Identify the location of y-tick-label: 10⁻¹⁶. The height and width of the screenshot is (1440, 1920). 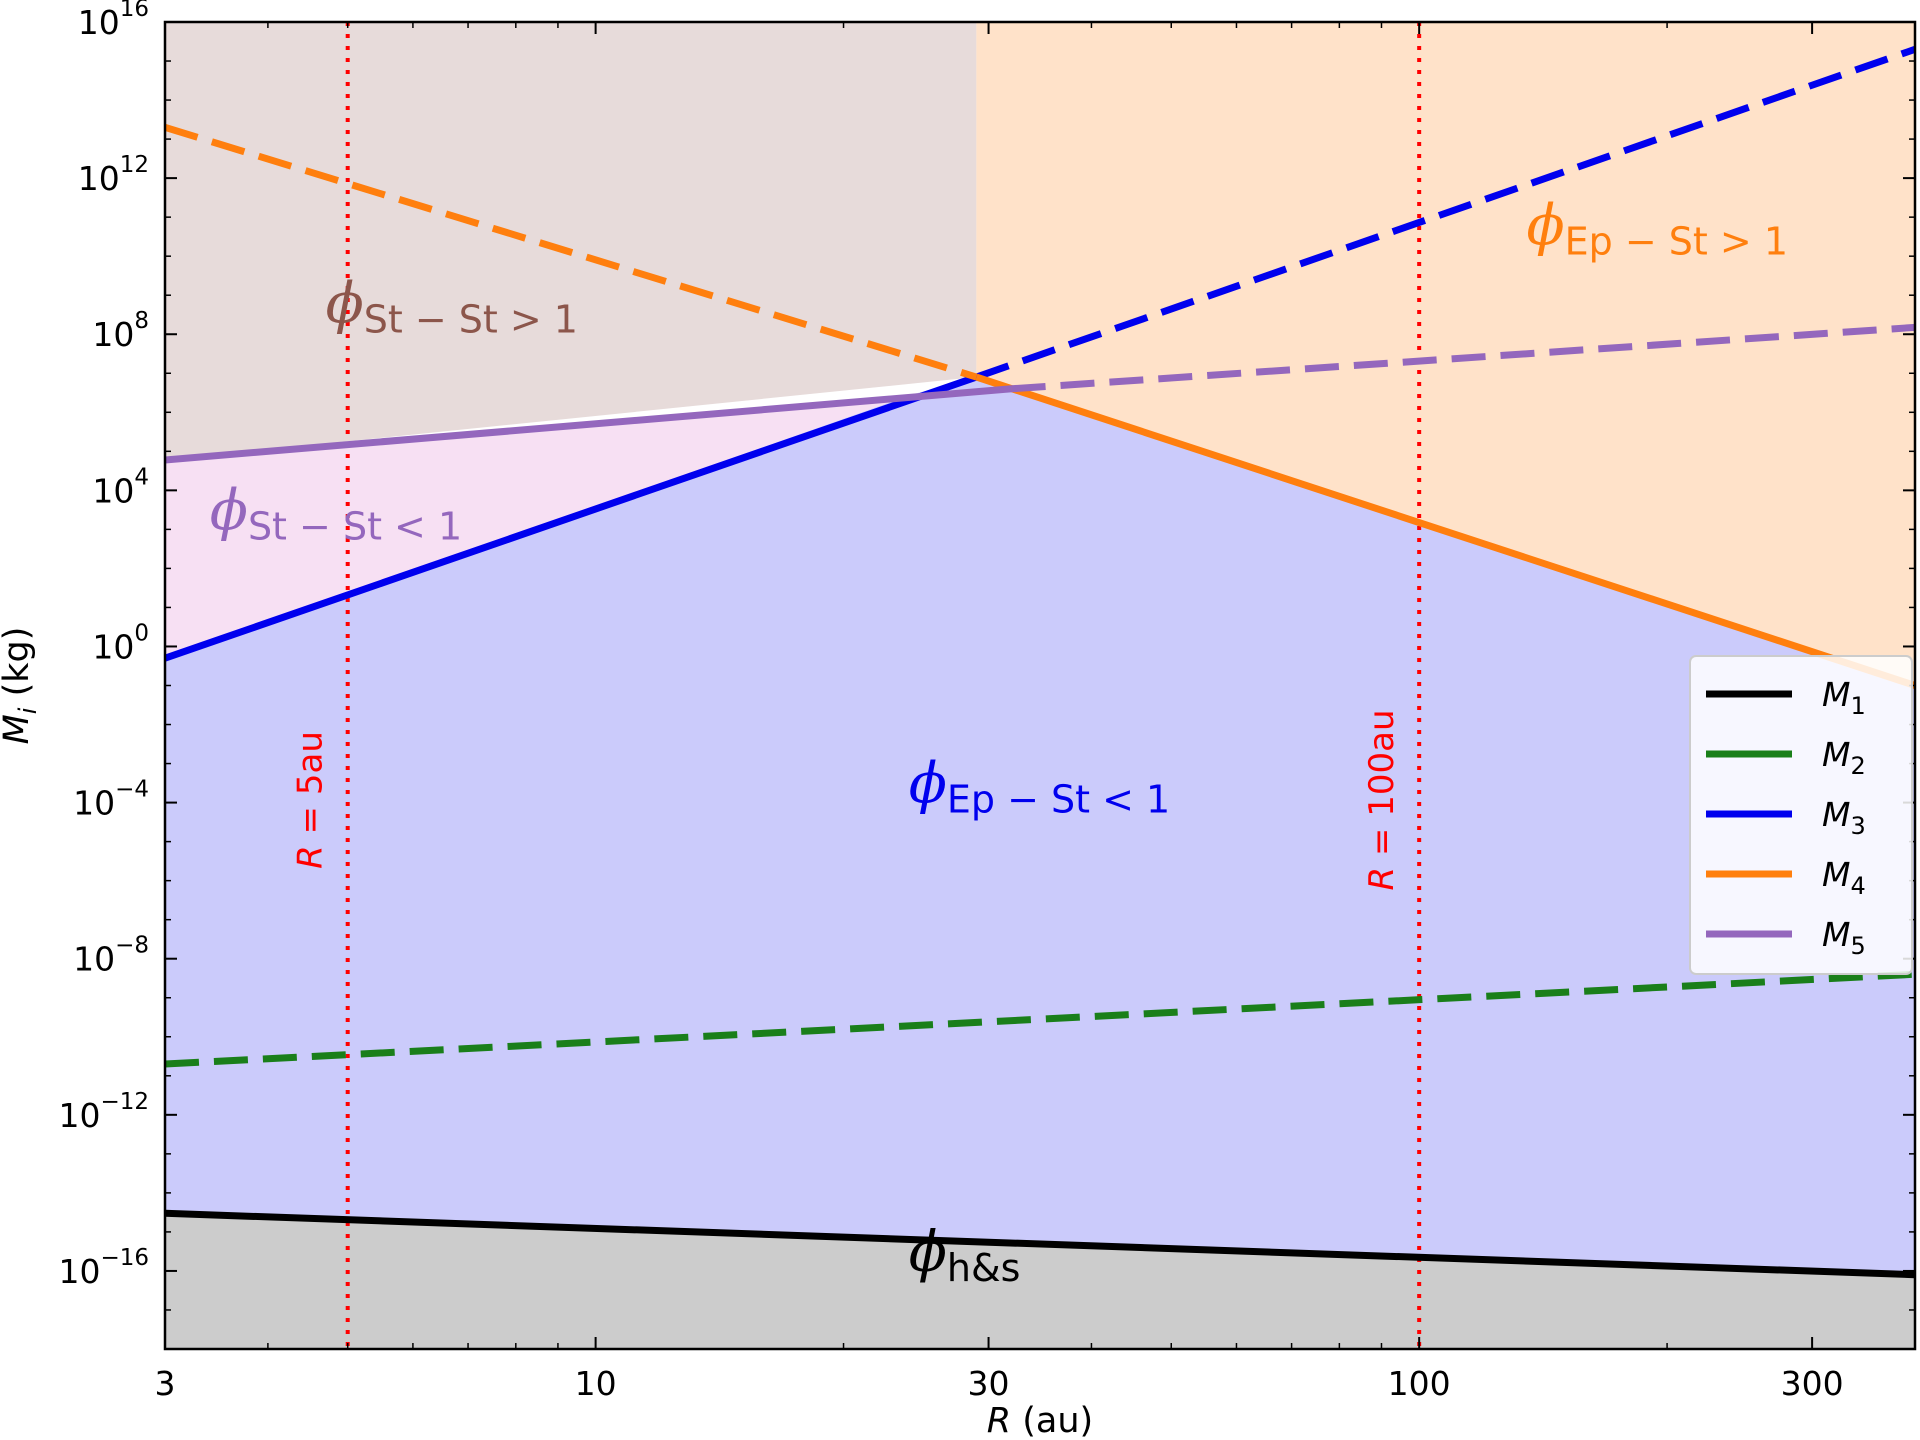
(103, 1268).